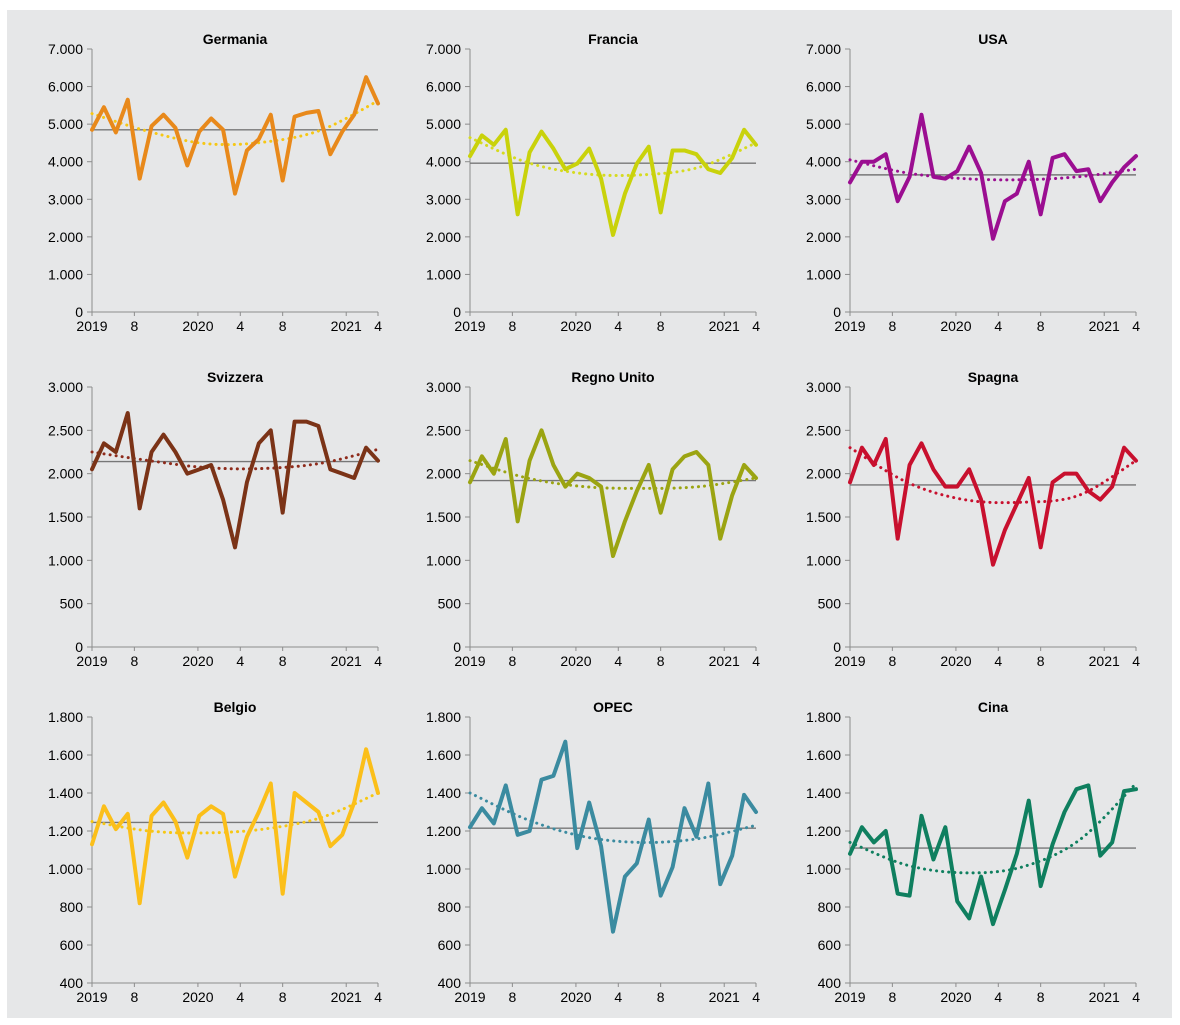 Image resolution: width=1180 pixels, height=1025 pixels. What do you see at coordinates (443, 793) in the screenshot?
I see `y-tick-label: 1.400` at bounding box center [443, 793].